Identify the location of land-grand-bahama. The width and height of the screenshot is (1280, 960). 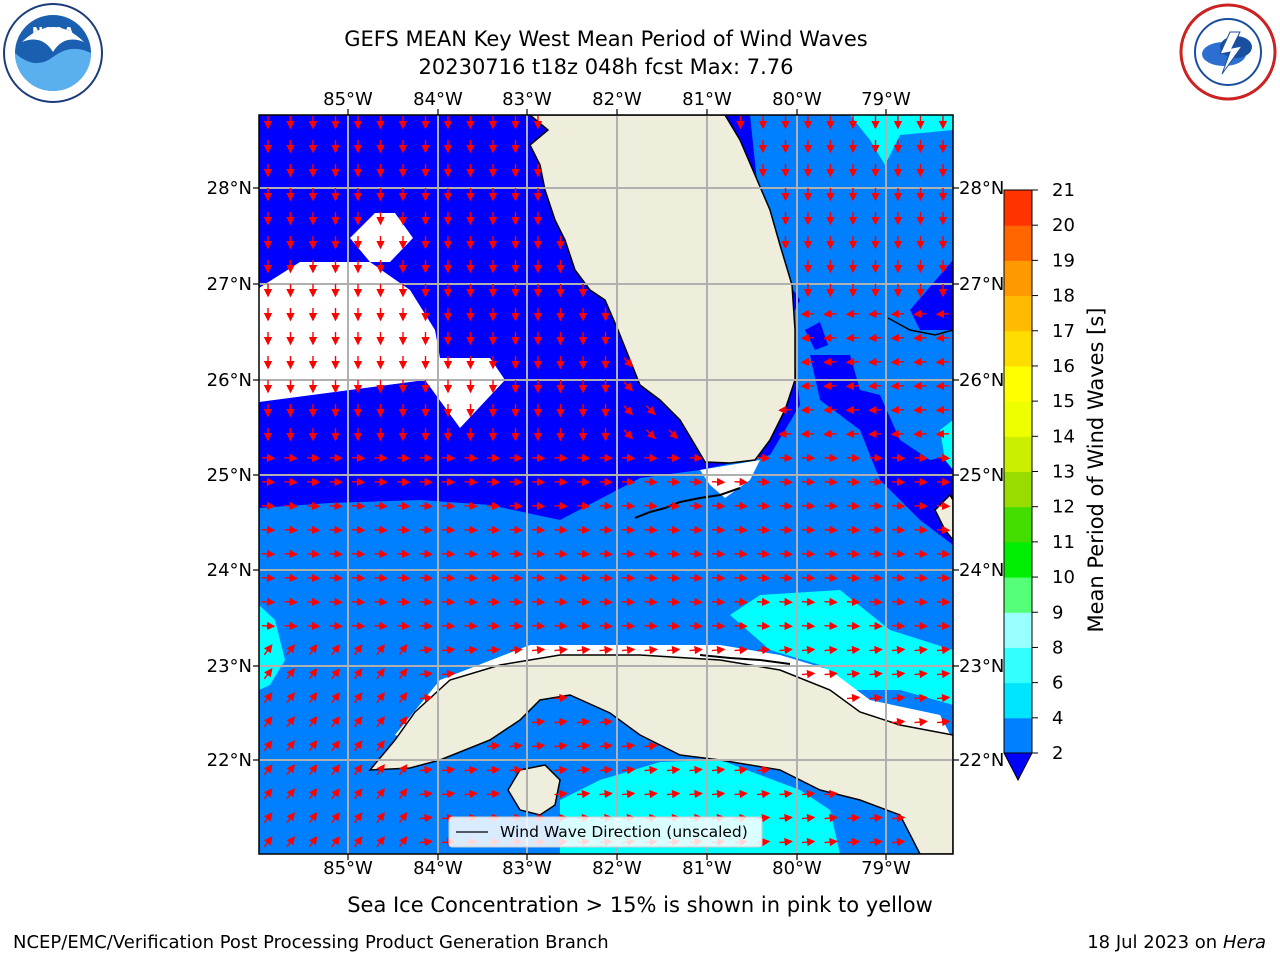
(920, 326).